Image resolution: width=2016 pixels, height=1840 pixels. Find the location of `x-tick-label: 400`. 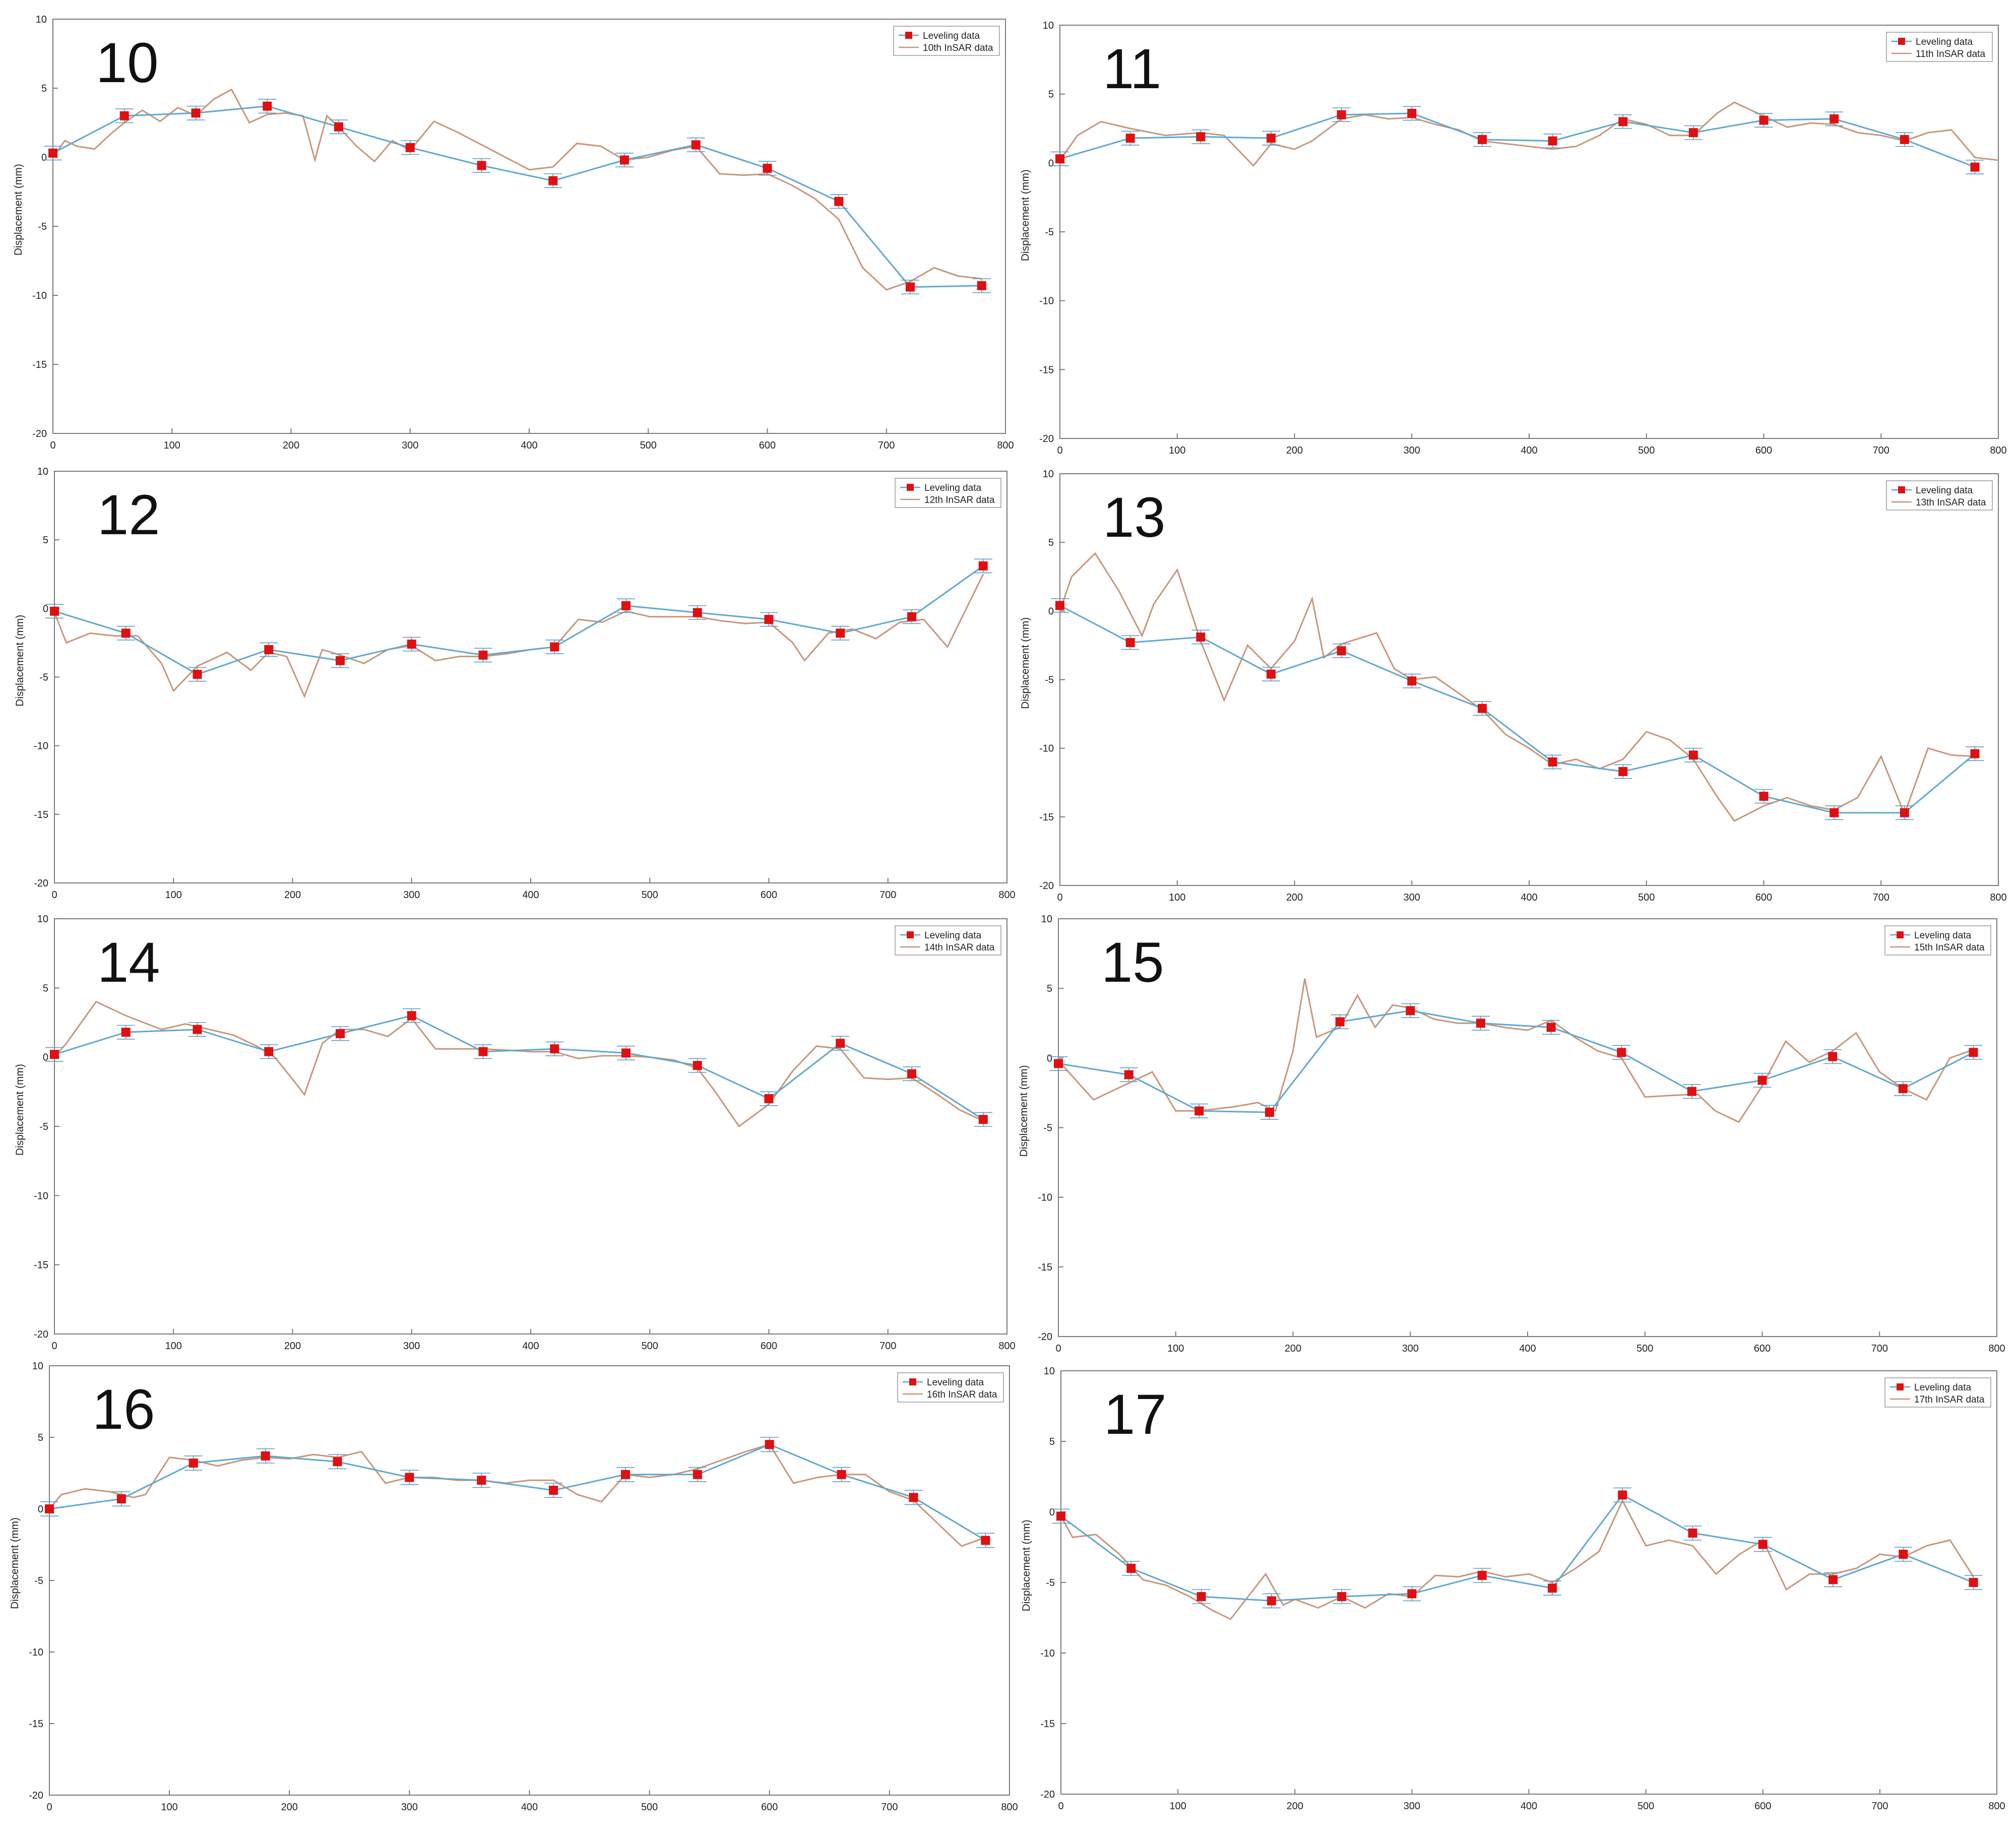

x-tick-label: 400 is located at coordinates (530, 896).